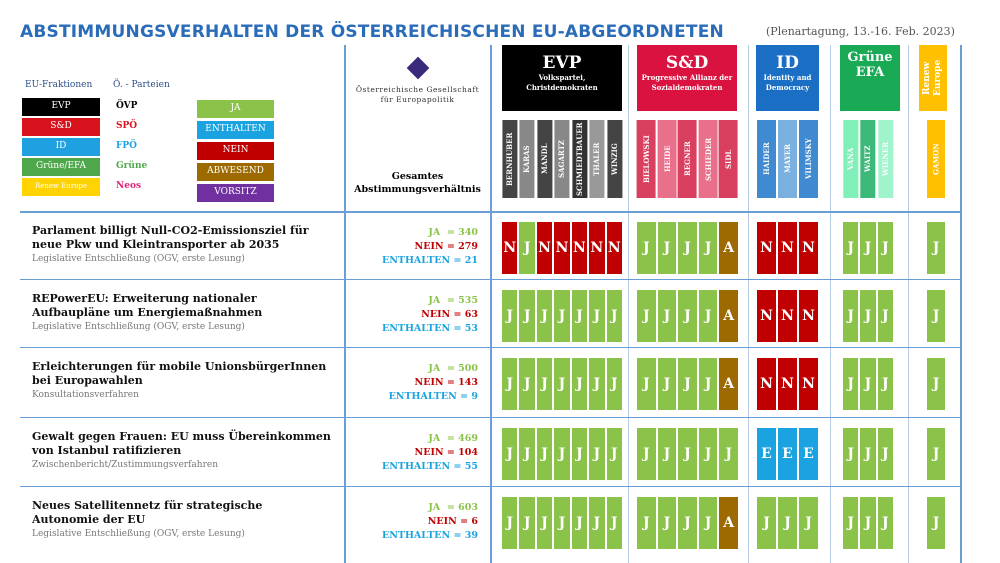 This screenshot has width=1000, height=563. What do you see at coordinates (687, 82) in the screenshot?
I see `group-name: Progressive Allianz der Sozialdemokraten` at bounding box center [687, 82].